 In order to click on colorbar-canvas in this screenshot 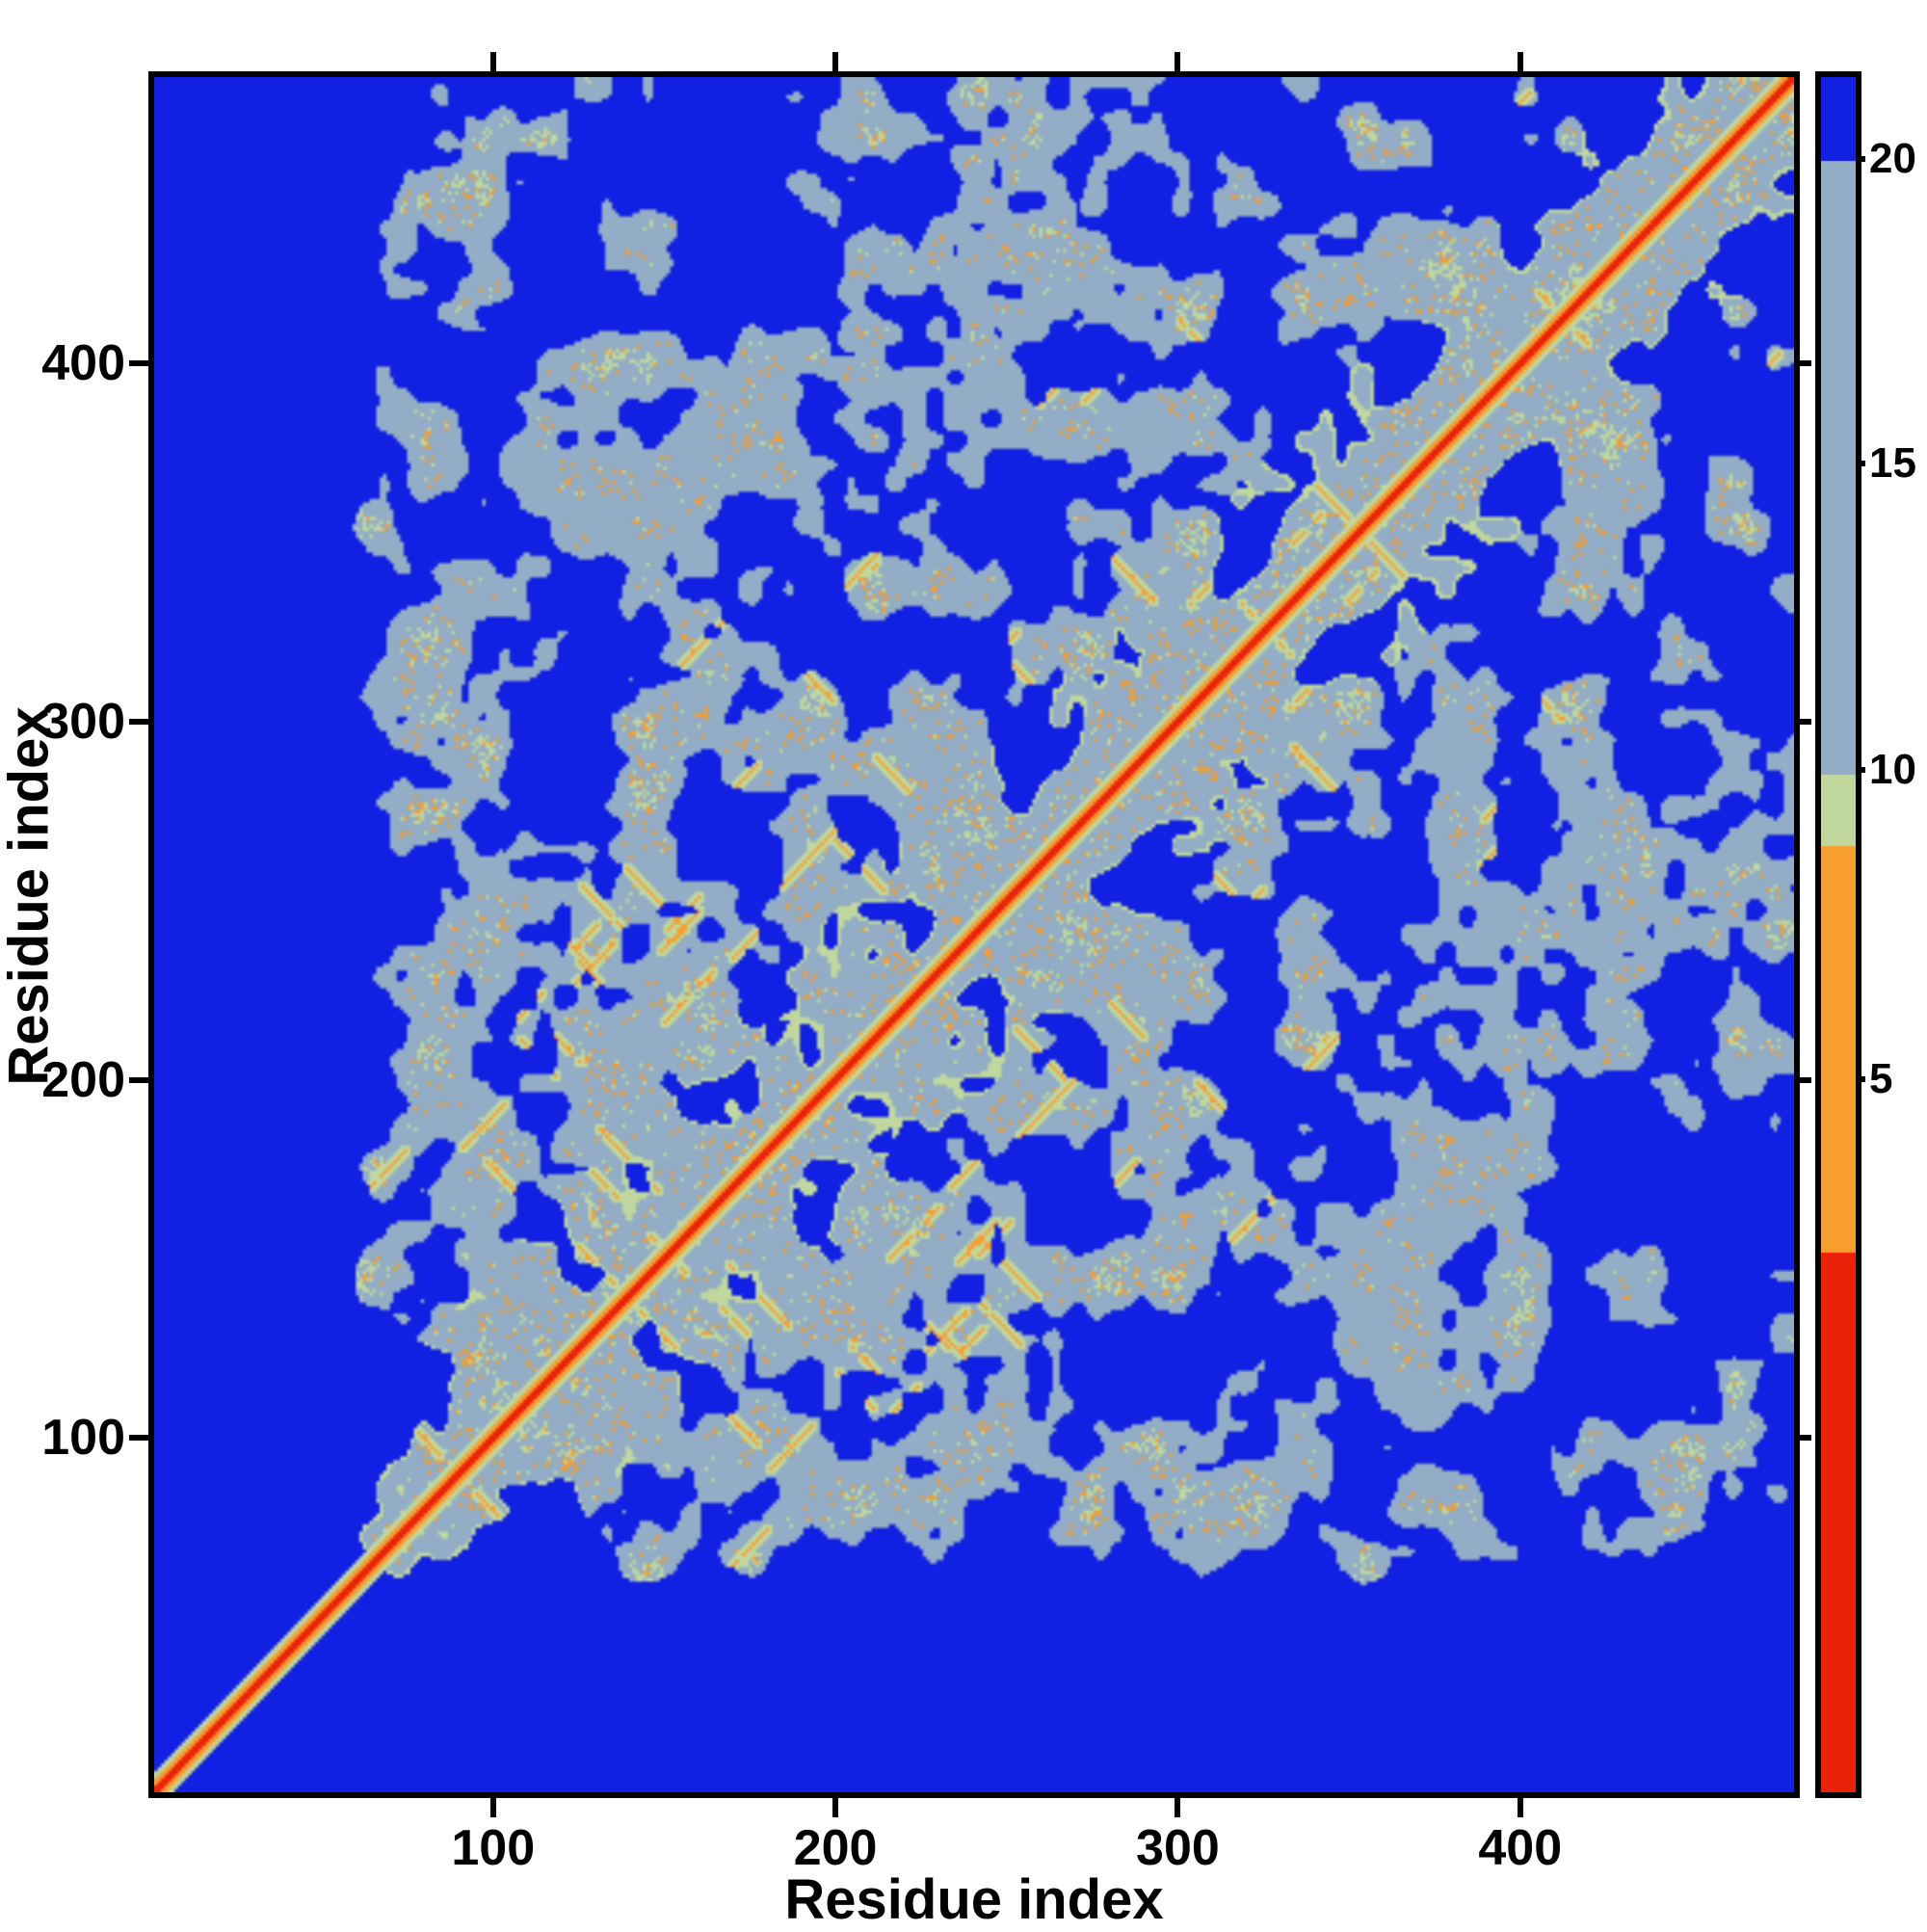, I will do `click(1838, 934)`.